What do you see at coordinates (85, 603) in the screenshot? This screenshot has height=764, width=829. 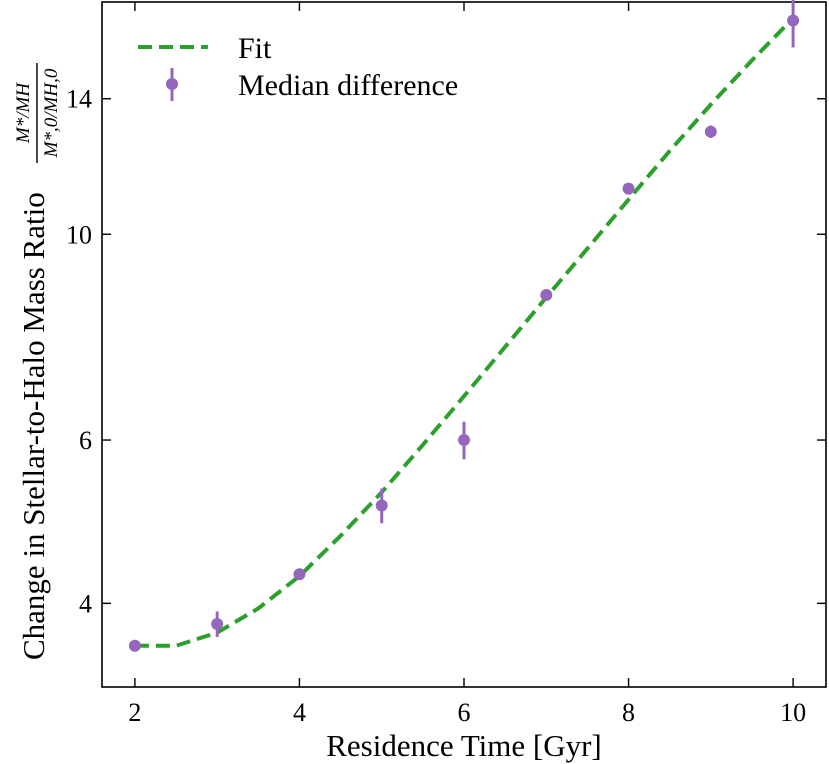 I see `y-tick-label: 4` at bounding box center [85, 603].